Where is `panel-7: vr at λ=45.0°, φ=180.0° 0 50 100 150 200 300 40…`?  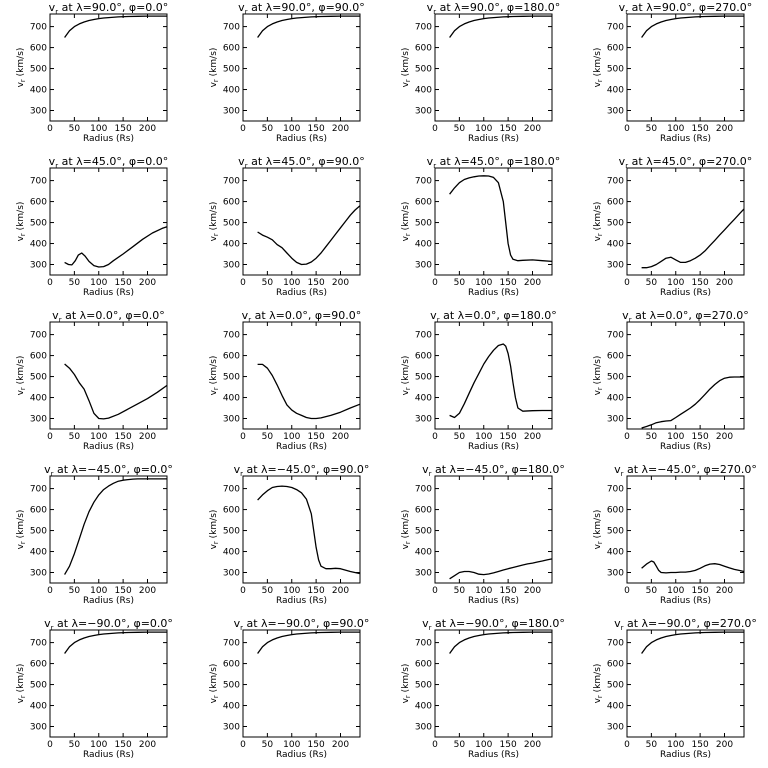
panel-7: vr at λ=45.0°, φ=180.0° 0 50 100 150 200 300 40… is located at coordinates (480, 226).